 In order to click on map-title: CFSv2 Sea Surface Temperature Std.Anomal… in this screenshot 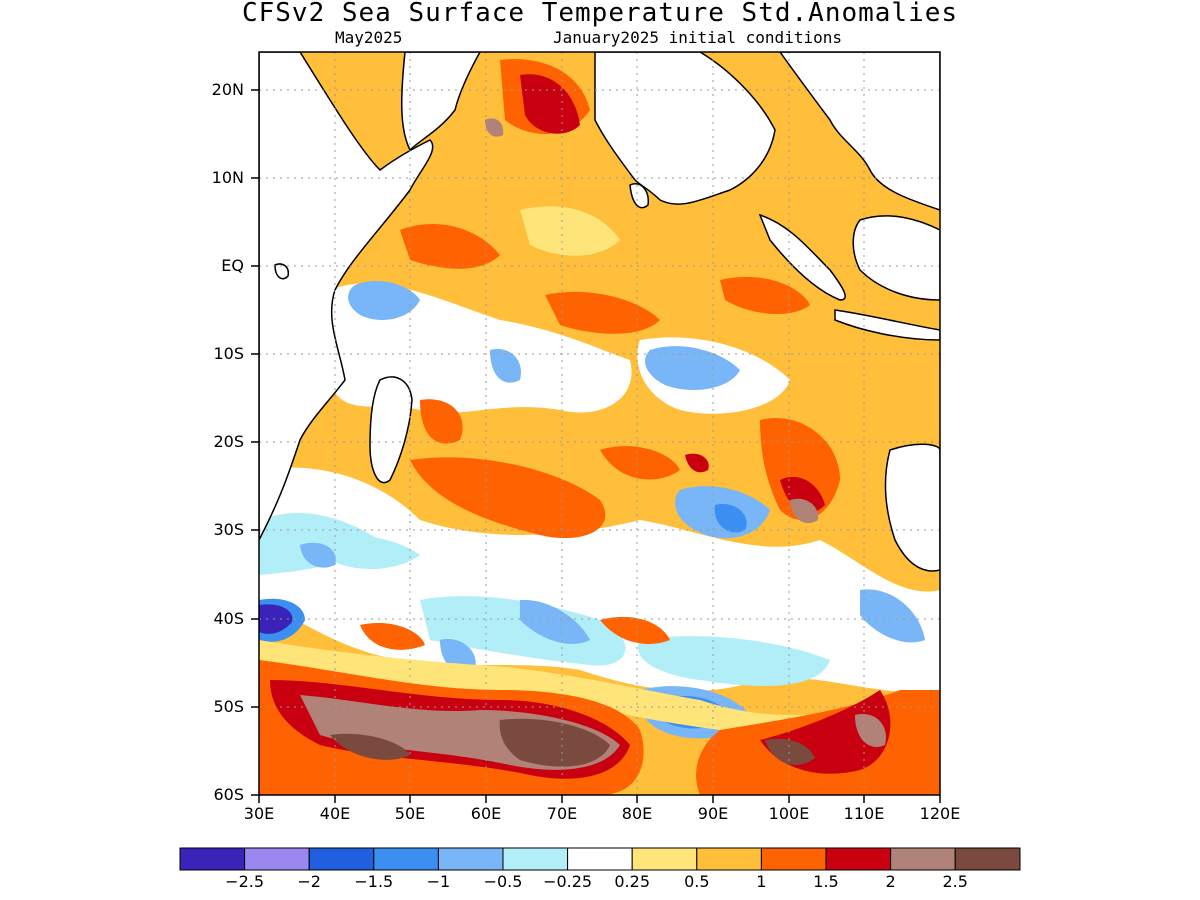, I will do `click(600, 14)`.